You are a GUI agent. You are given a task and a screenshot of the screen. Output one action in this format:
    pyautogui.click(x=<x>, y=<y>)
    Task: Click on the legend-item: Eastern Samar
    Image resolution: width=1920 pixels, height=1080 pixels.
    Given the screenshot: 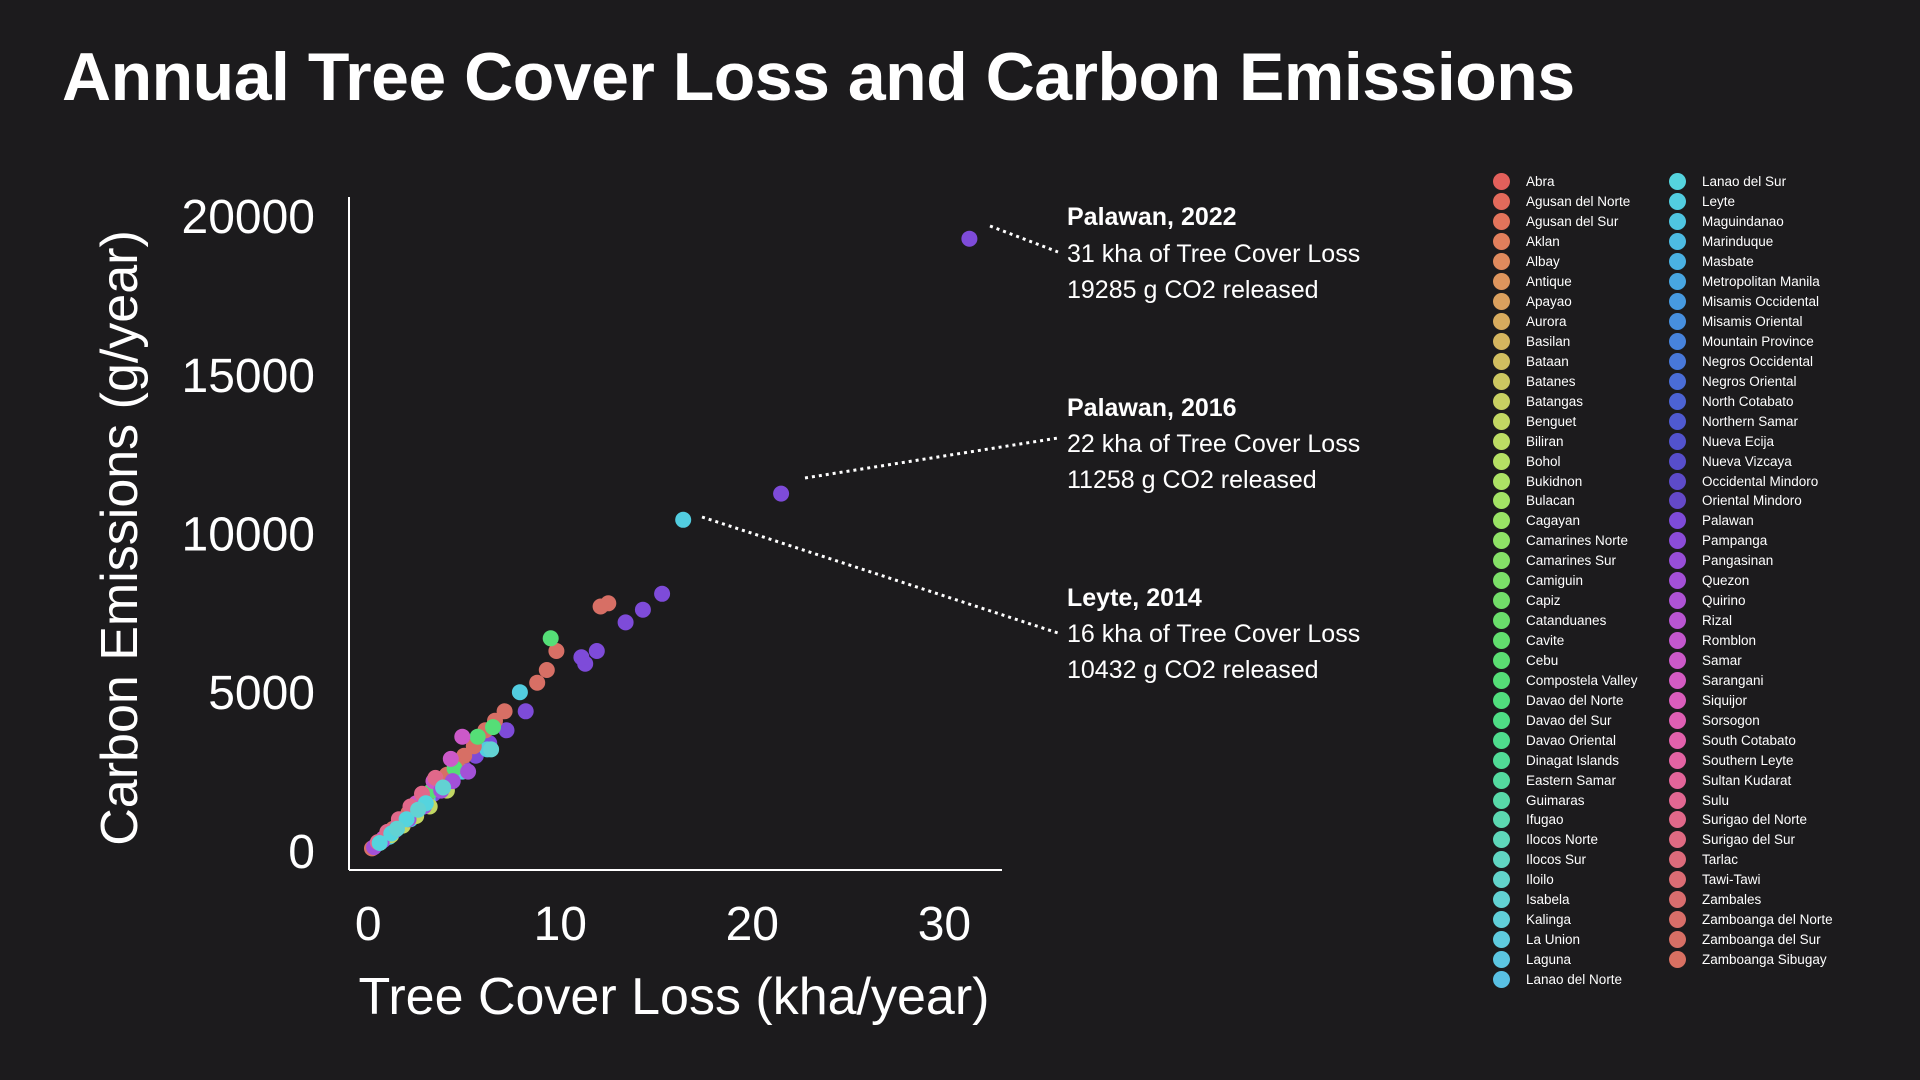 What is the action you would take?
    pyautogui.click(x=1565, y=780)
    